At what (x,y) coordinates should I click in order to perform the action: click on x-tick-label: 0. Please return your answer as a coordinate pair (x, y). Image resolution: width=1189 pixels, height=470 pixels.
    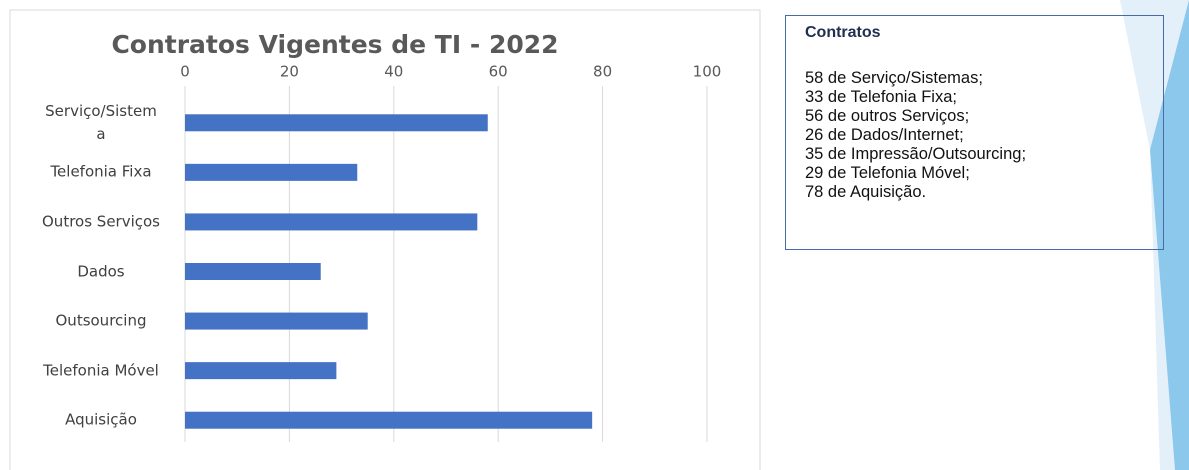
    Looking at the image, I should click on (185, 72).